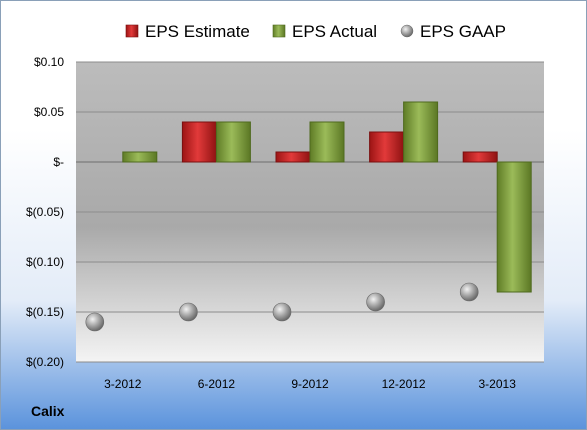 The image size is (587, 430). What do you see at coordinates (199, 142) in the screenshot?
I see `bar-eps-estimate-6-2012` at bounding box center [199, 142].